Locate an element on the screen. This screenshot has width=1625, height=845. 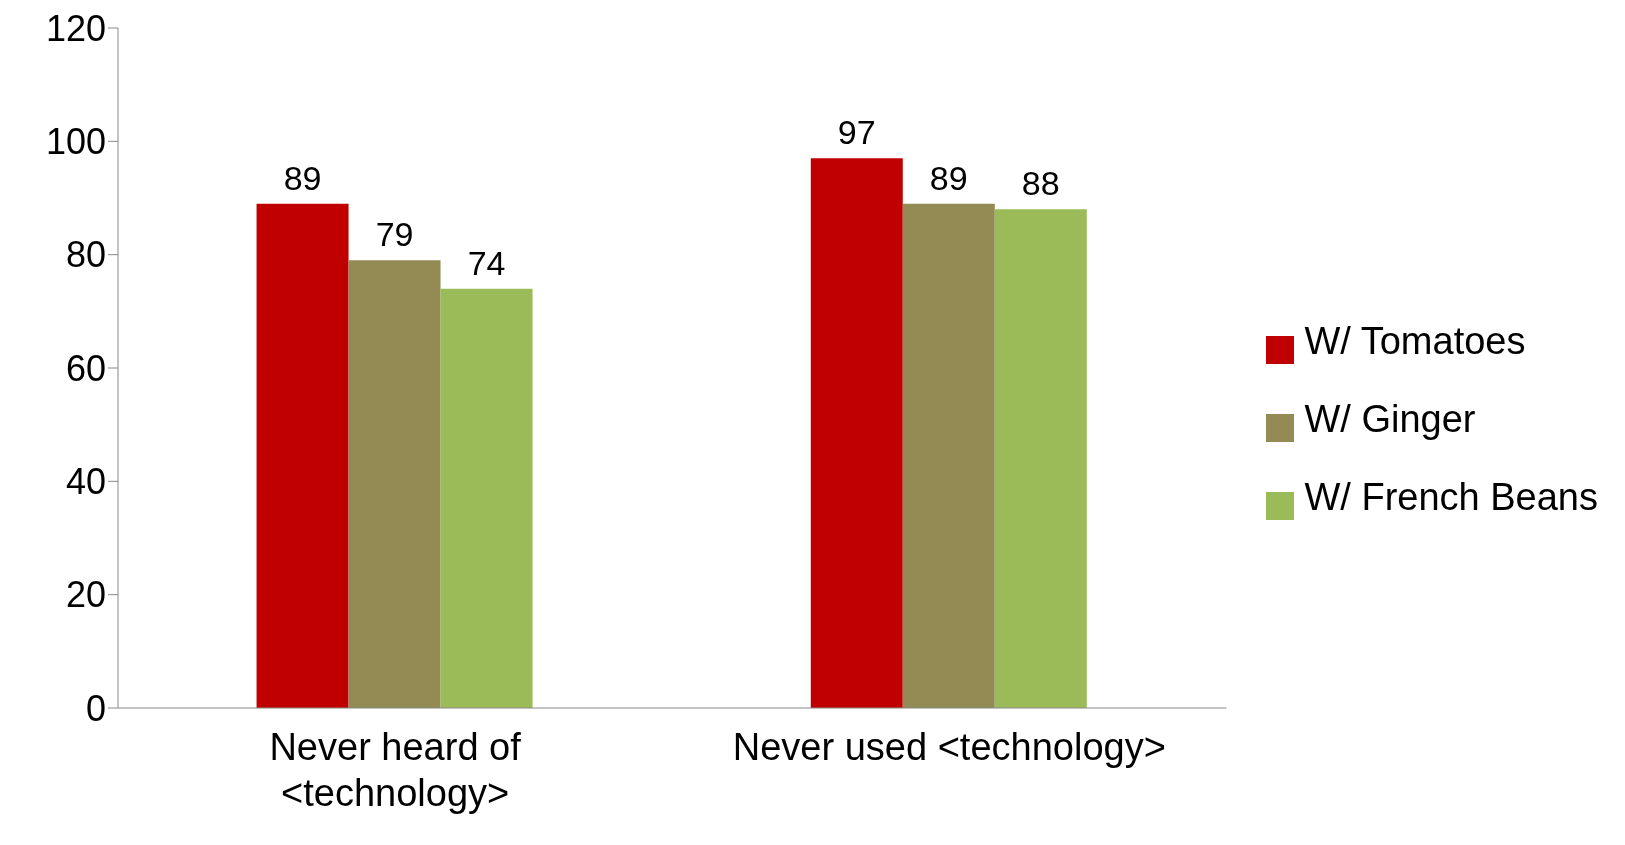
data-label: 97 is located at coordinates (856, 132).